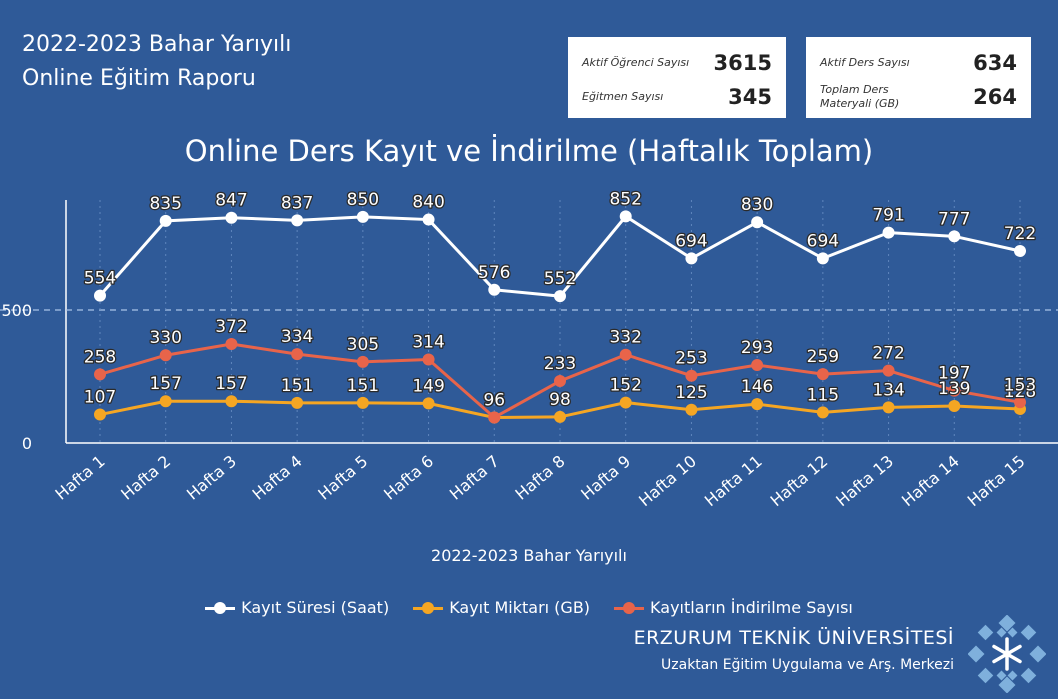 The image size is (1058, 699). Describe the element at coordinates (1020, 385) in the screenshot. I see `data-label: 153` at that location.